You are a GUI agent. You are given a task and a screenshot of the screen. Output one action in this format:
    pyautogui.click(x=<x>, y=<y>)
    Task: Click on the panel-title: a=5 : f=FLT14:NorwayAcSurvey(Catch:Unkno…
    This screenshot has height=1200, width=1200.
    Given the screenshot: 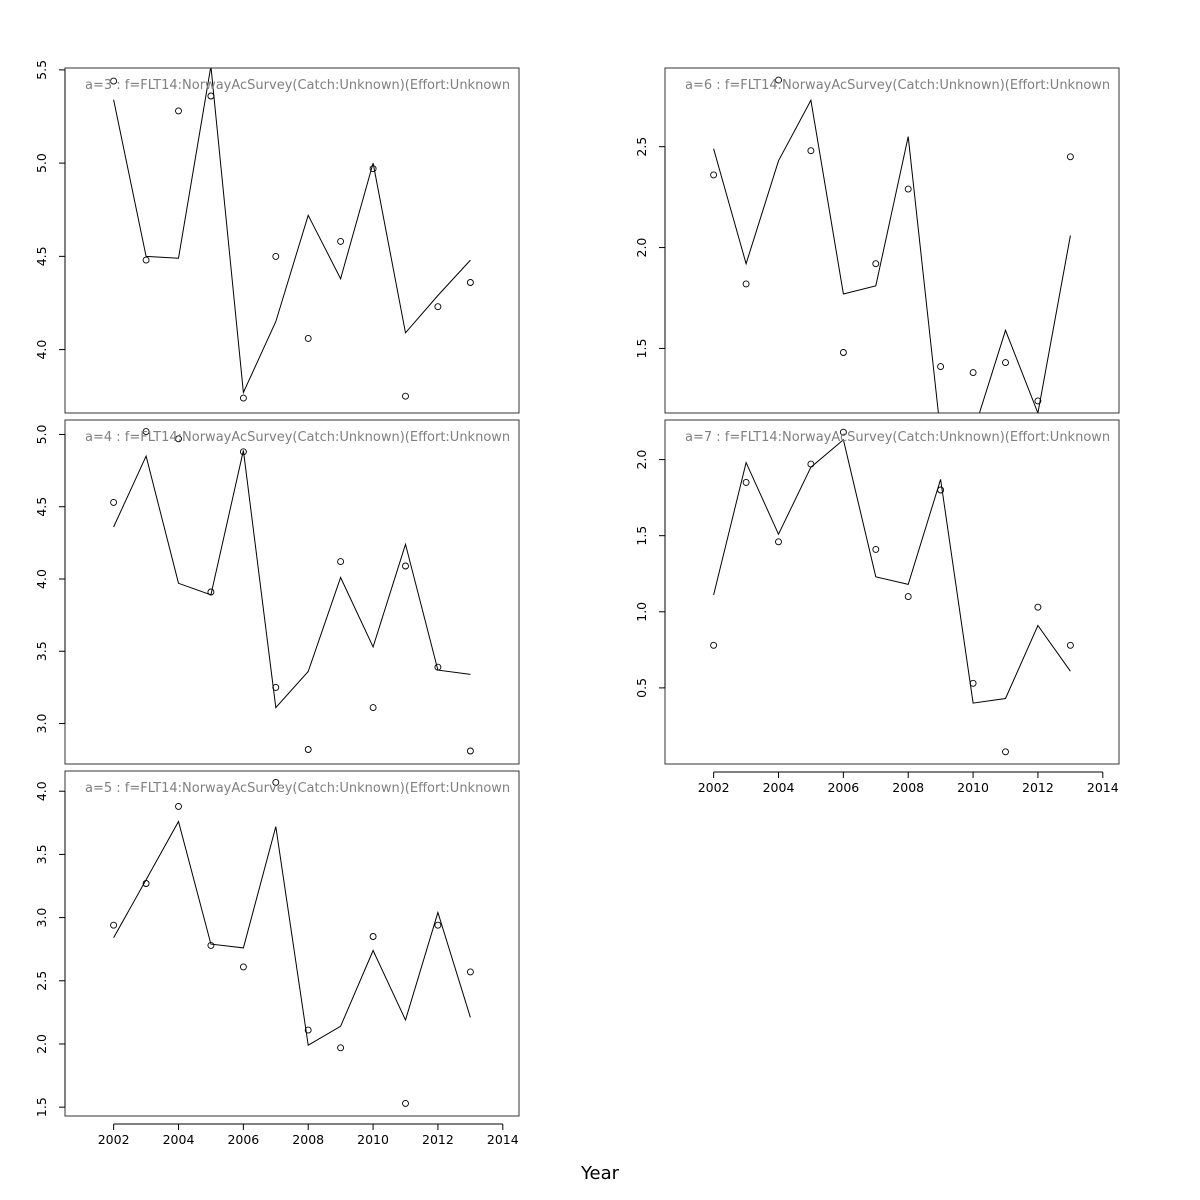 What is the action you would take?
    pyautogui.click(x=297, y=788)
    